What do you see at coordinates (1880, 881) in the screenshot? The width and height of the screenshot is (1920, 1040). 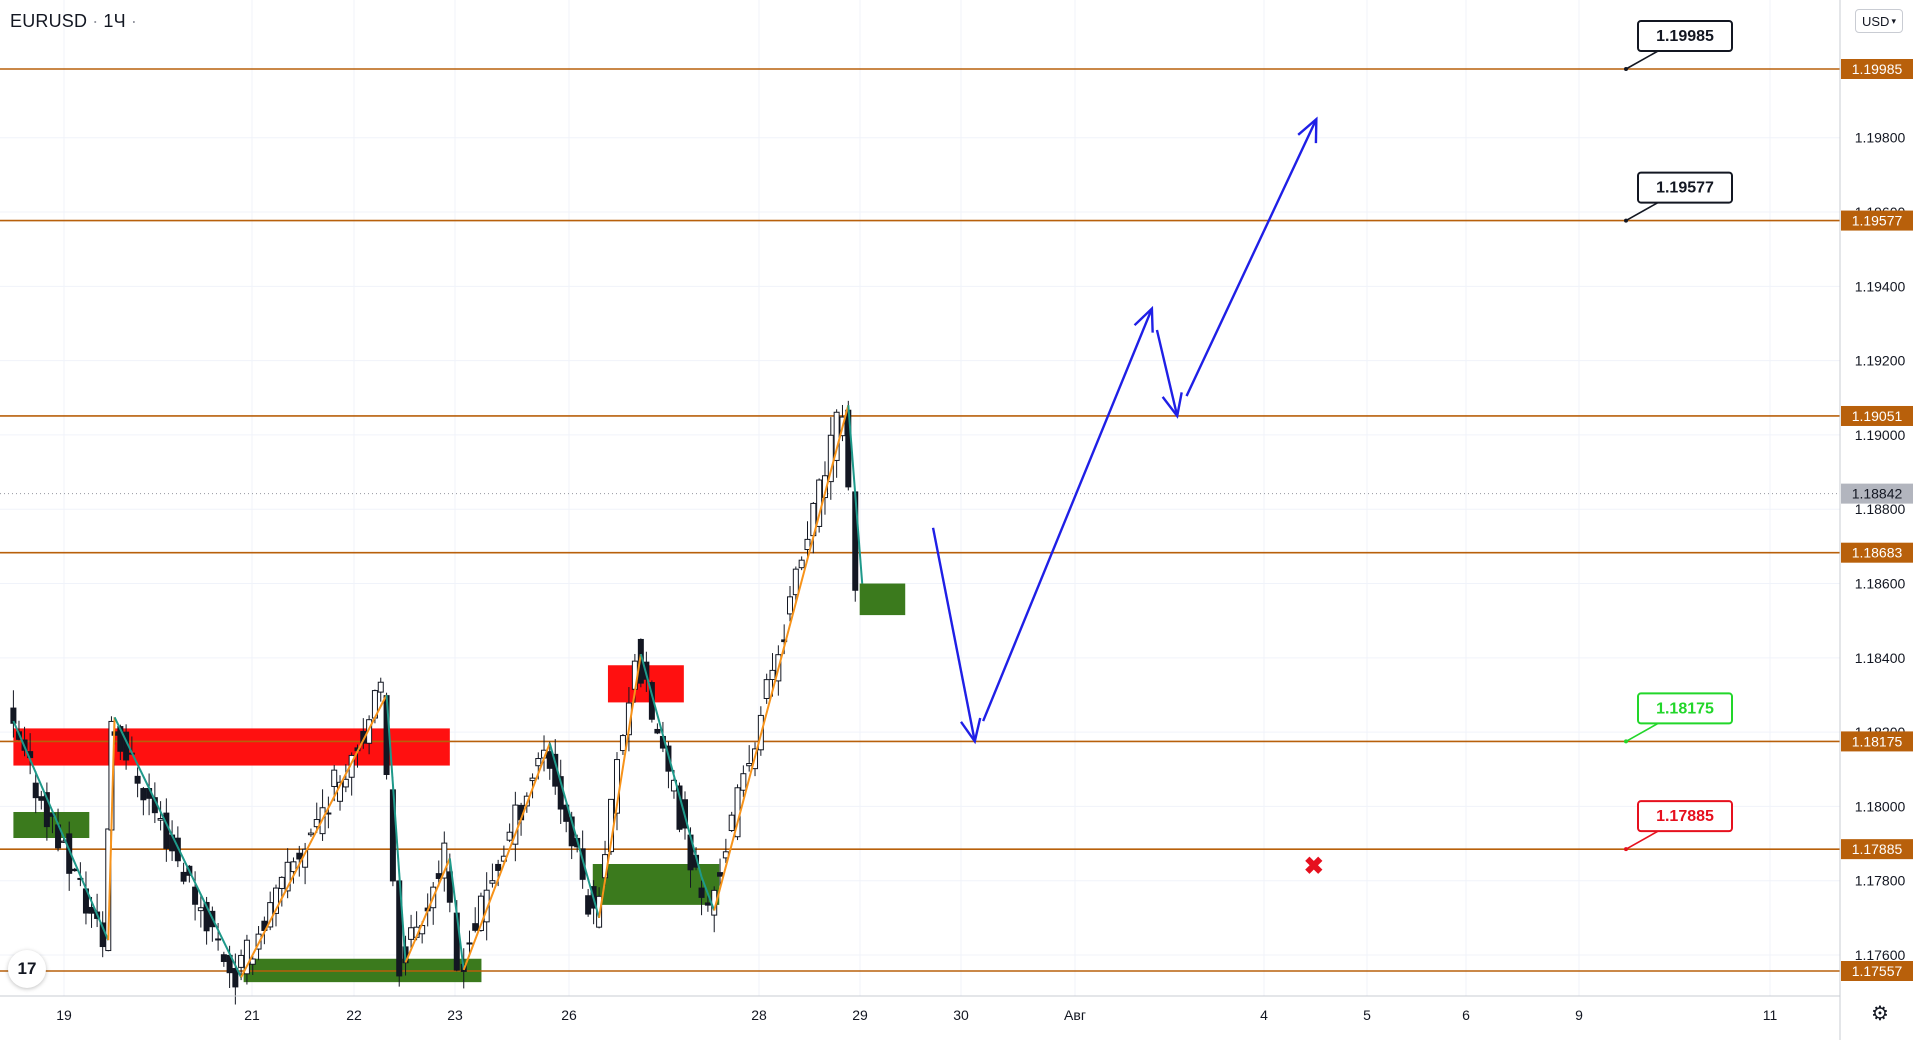 I see `y-tick-label: 1.17800` at bounding box center [1880, 881].